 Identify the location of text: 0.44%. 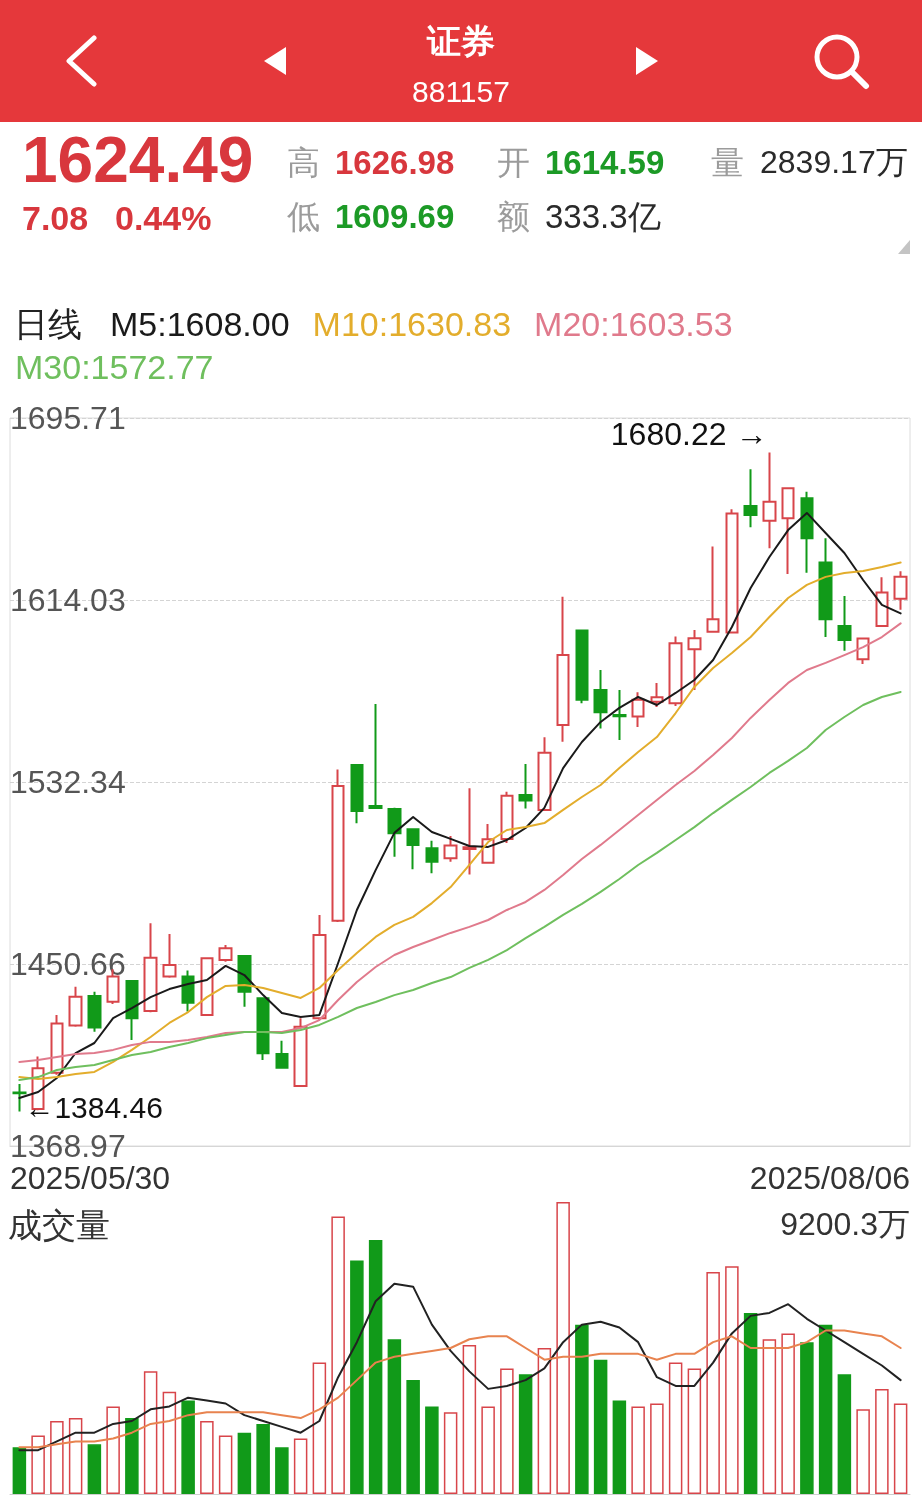
(163, 218).